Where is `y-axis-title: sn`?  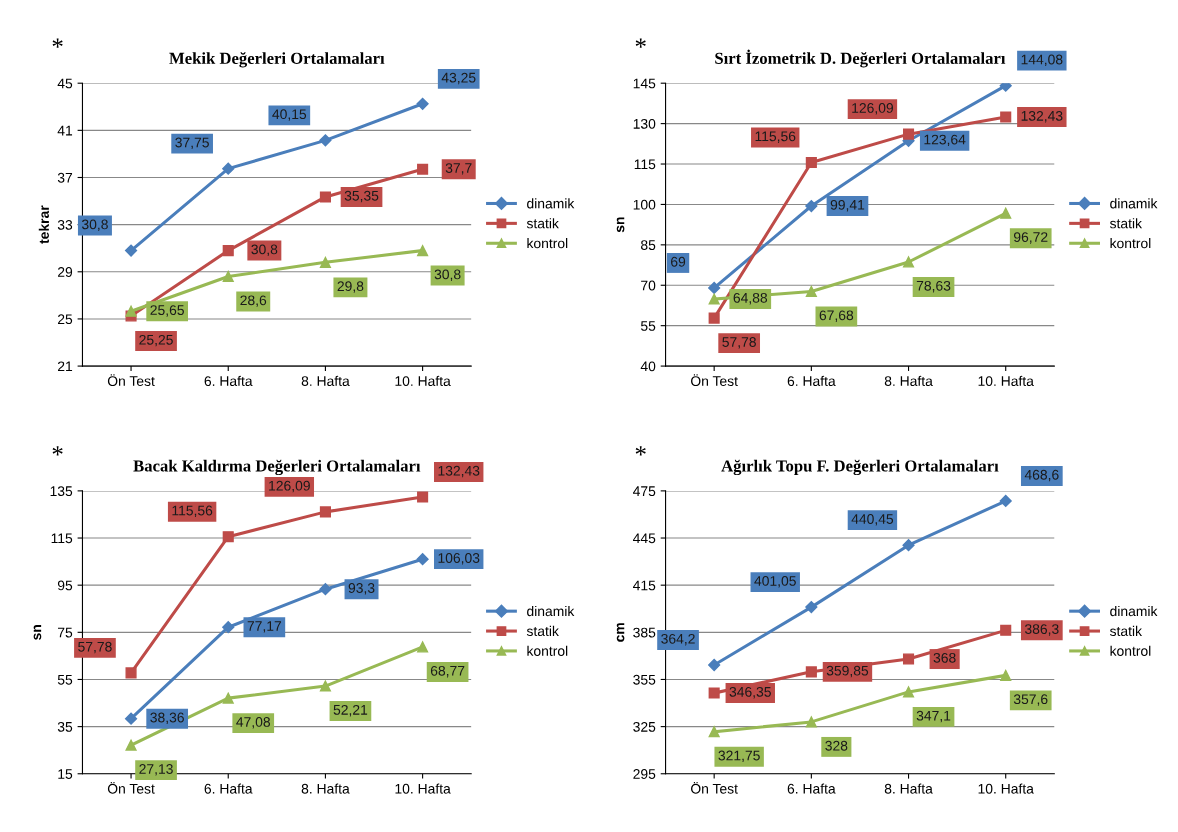
y-axis-title: sn is located at coordinates (620, 225).